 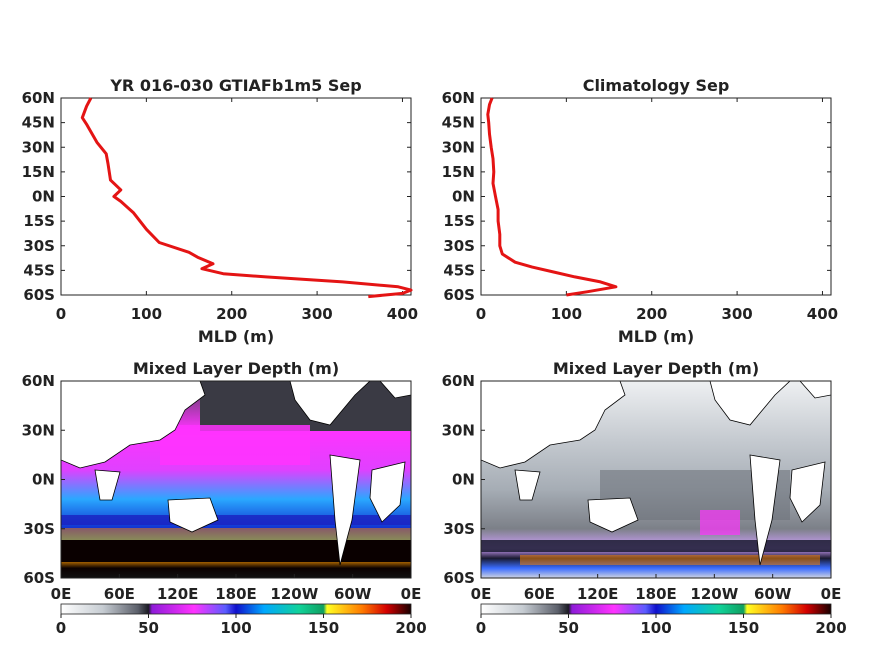 I want to click on plot-frame, so click(x=656, y=196).